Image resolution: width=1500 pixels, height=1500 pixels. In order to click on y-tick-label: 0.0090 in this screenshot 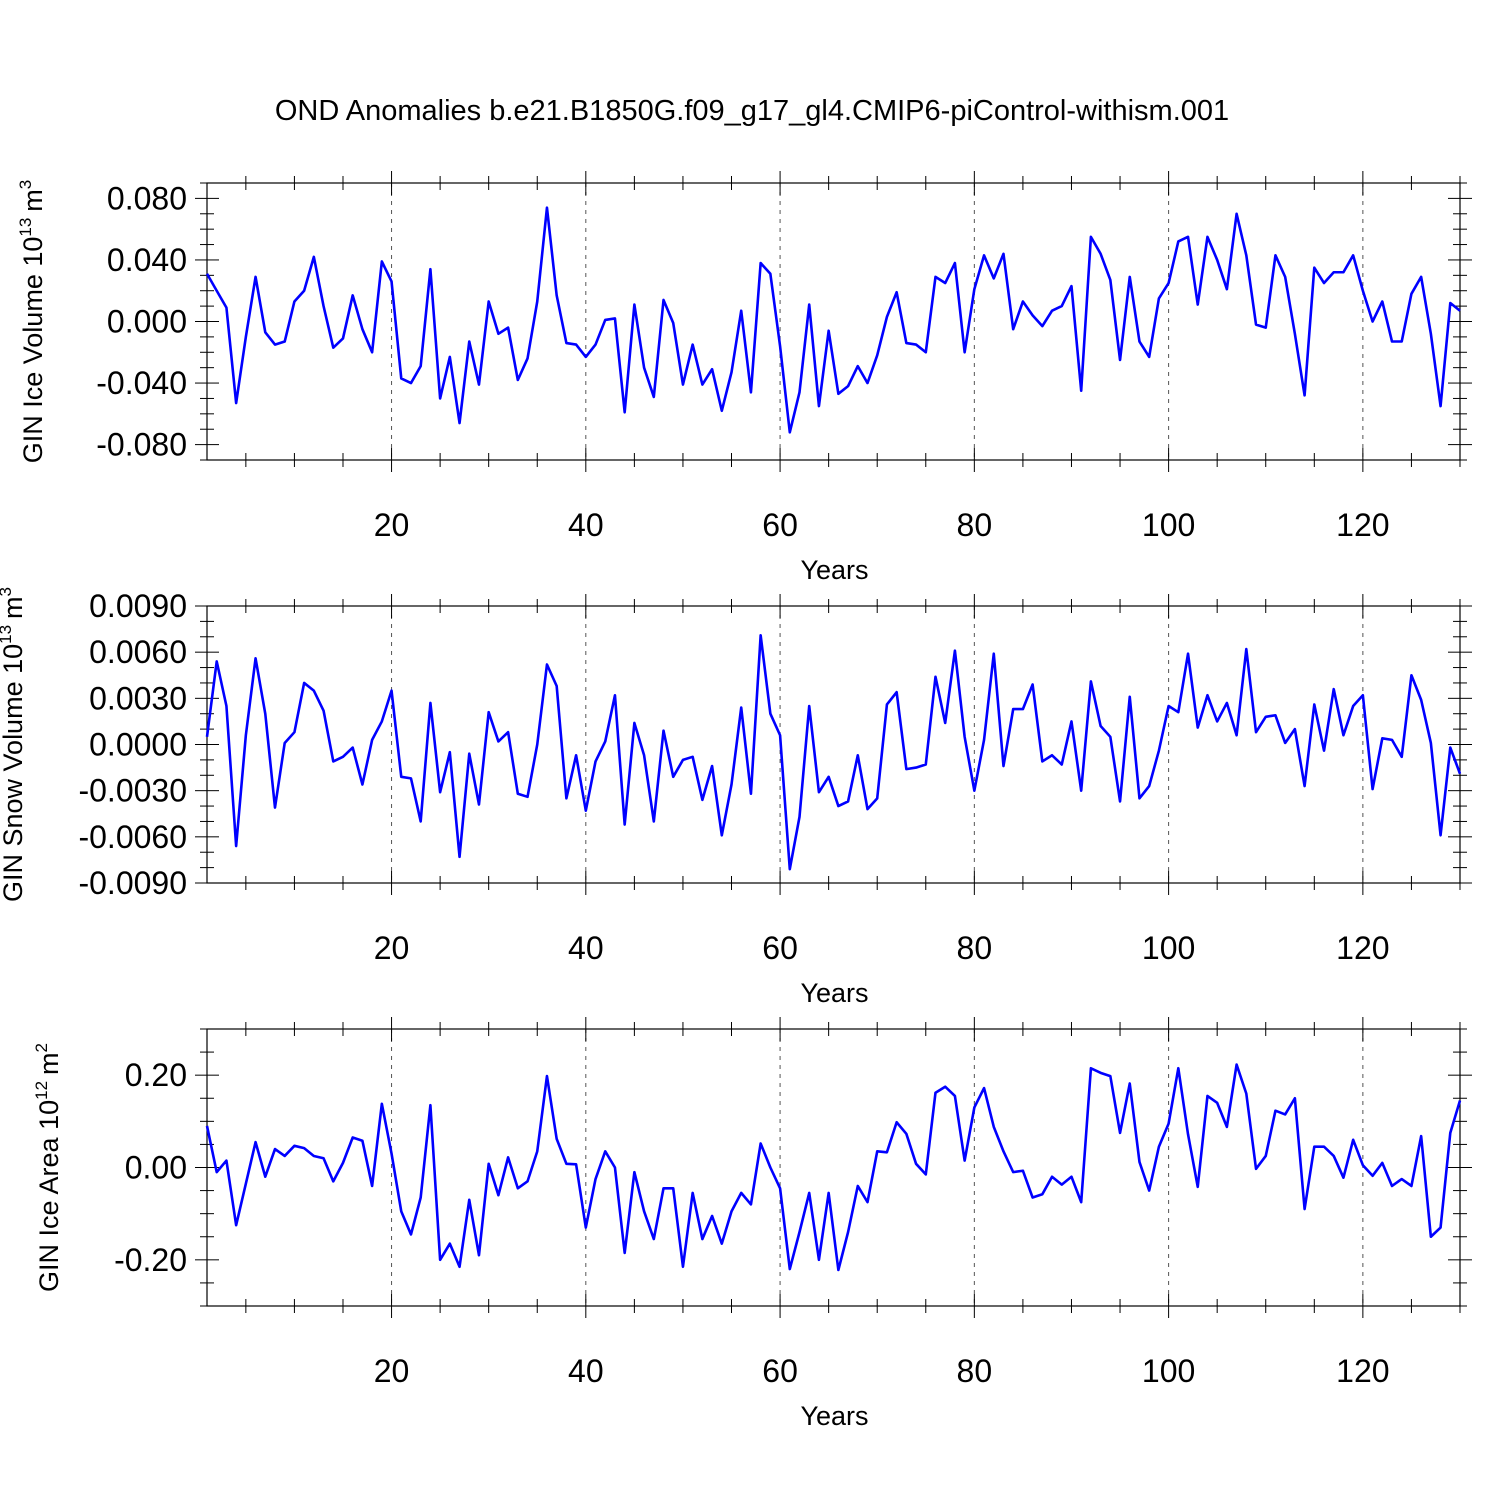, I will do `click(138, 606)`.